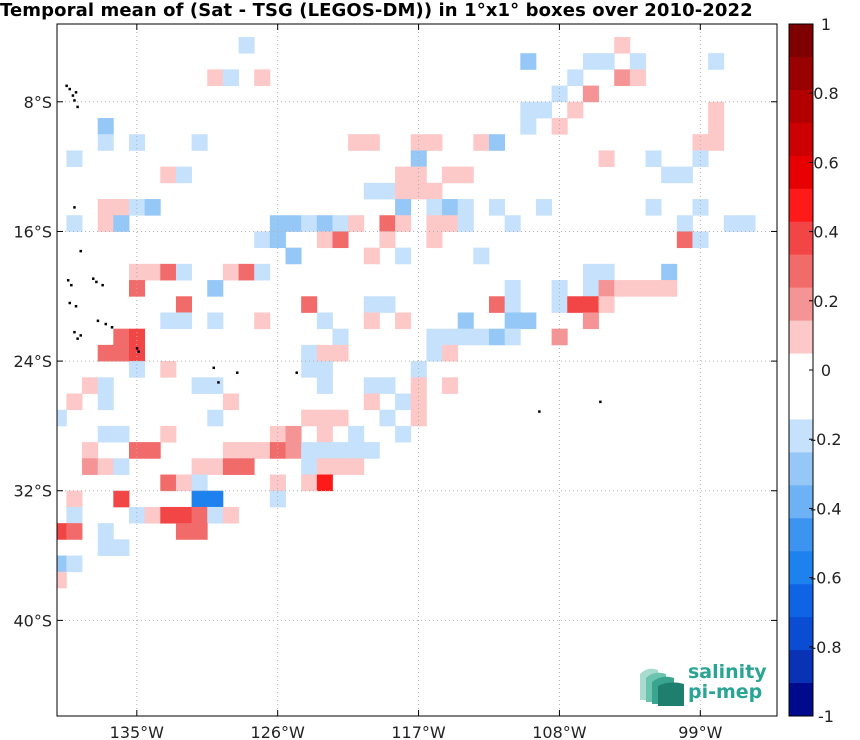 This screenshot has height=740, width=860. Describe the element at coordinates (826, 370) in the screenshot. I see `colorbar-tick-label: 0` at that location.